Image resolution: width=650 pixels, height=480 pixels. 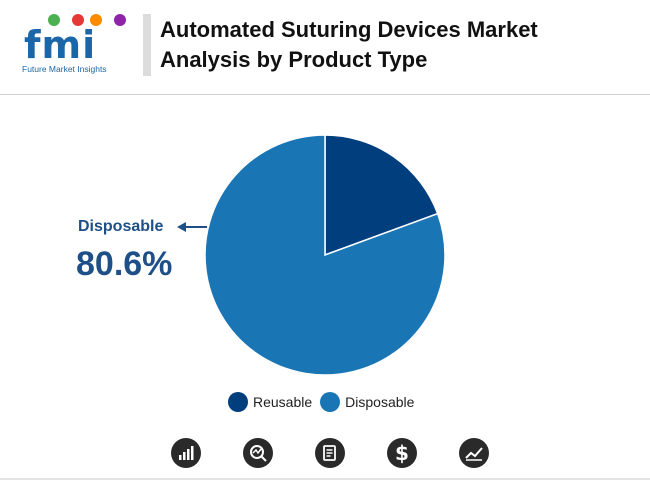 I want to click on footer-divider, so click(x=325, y=479).